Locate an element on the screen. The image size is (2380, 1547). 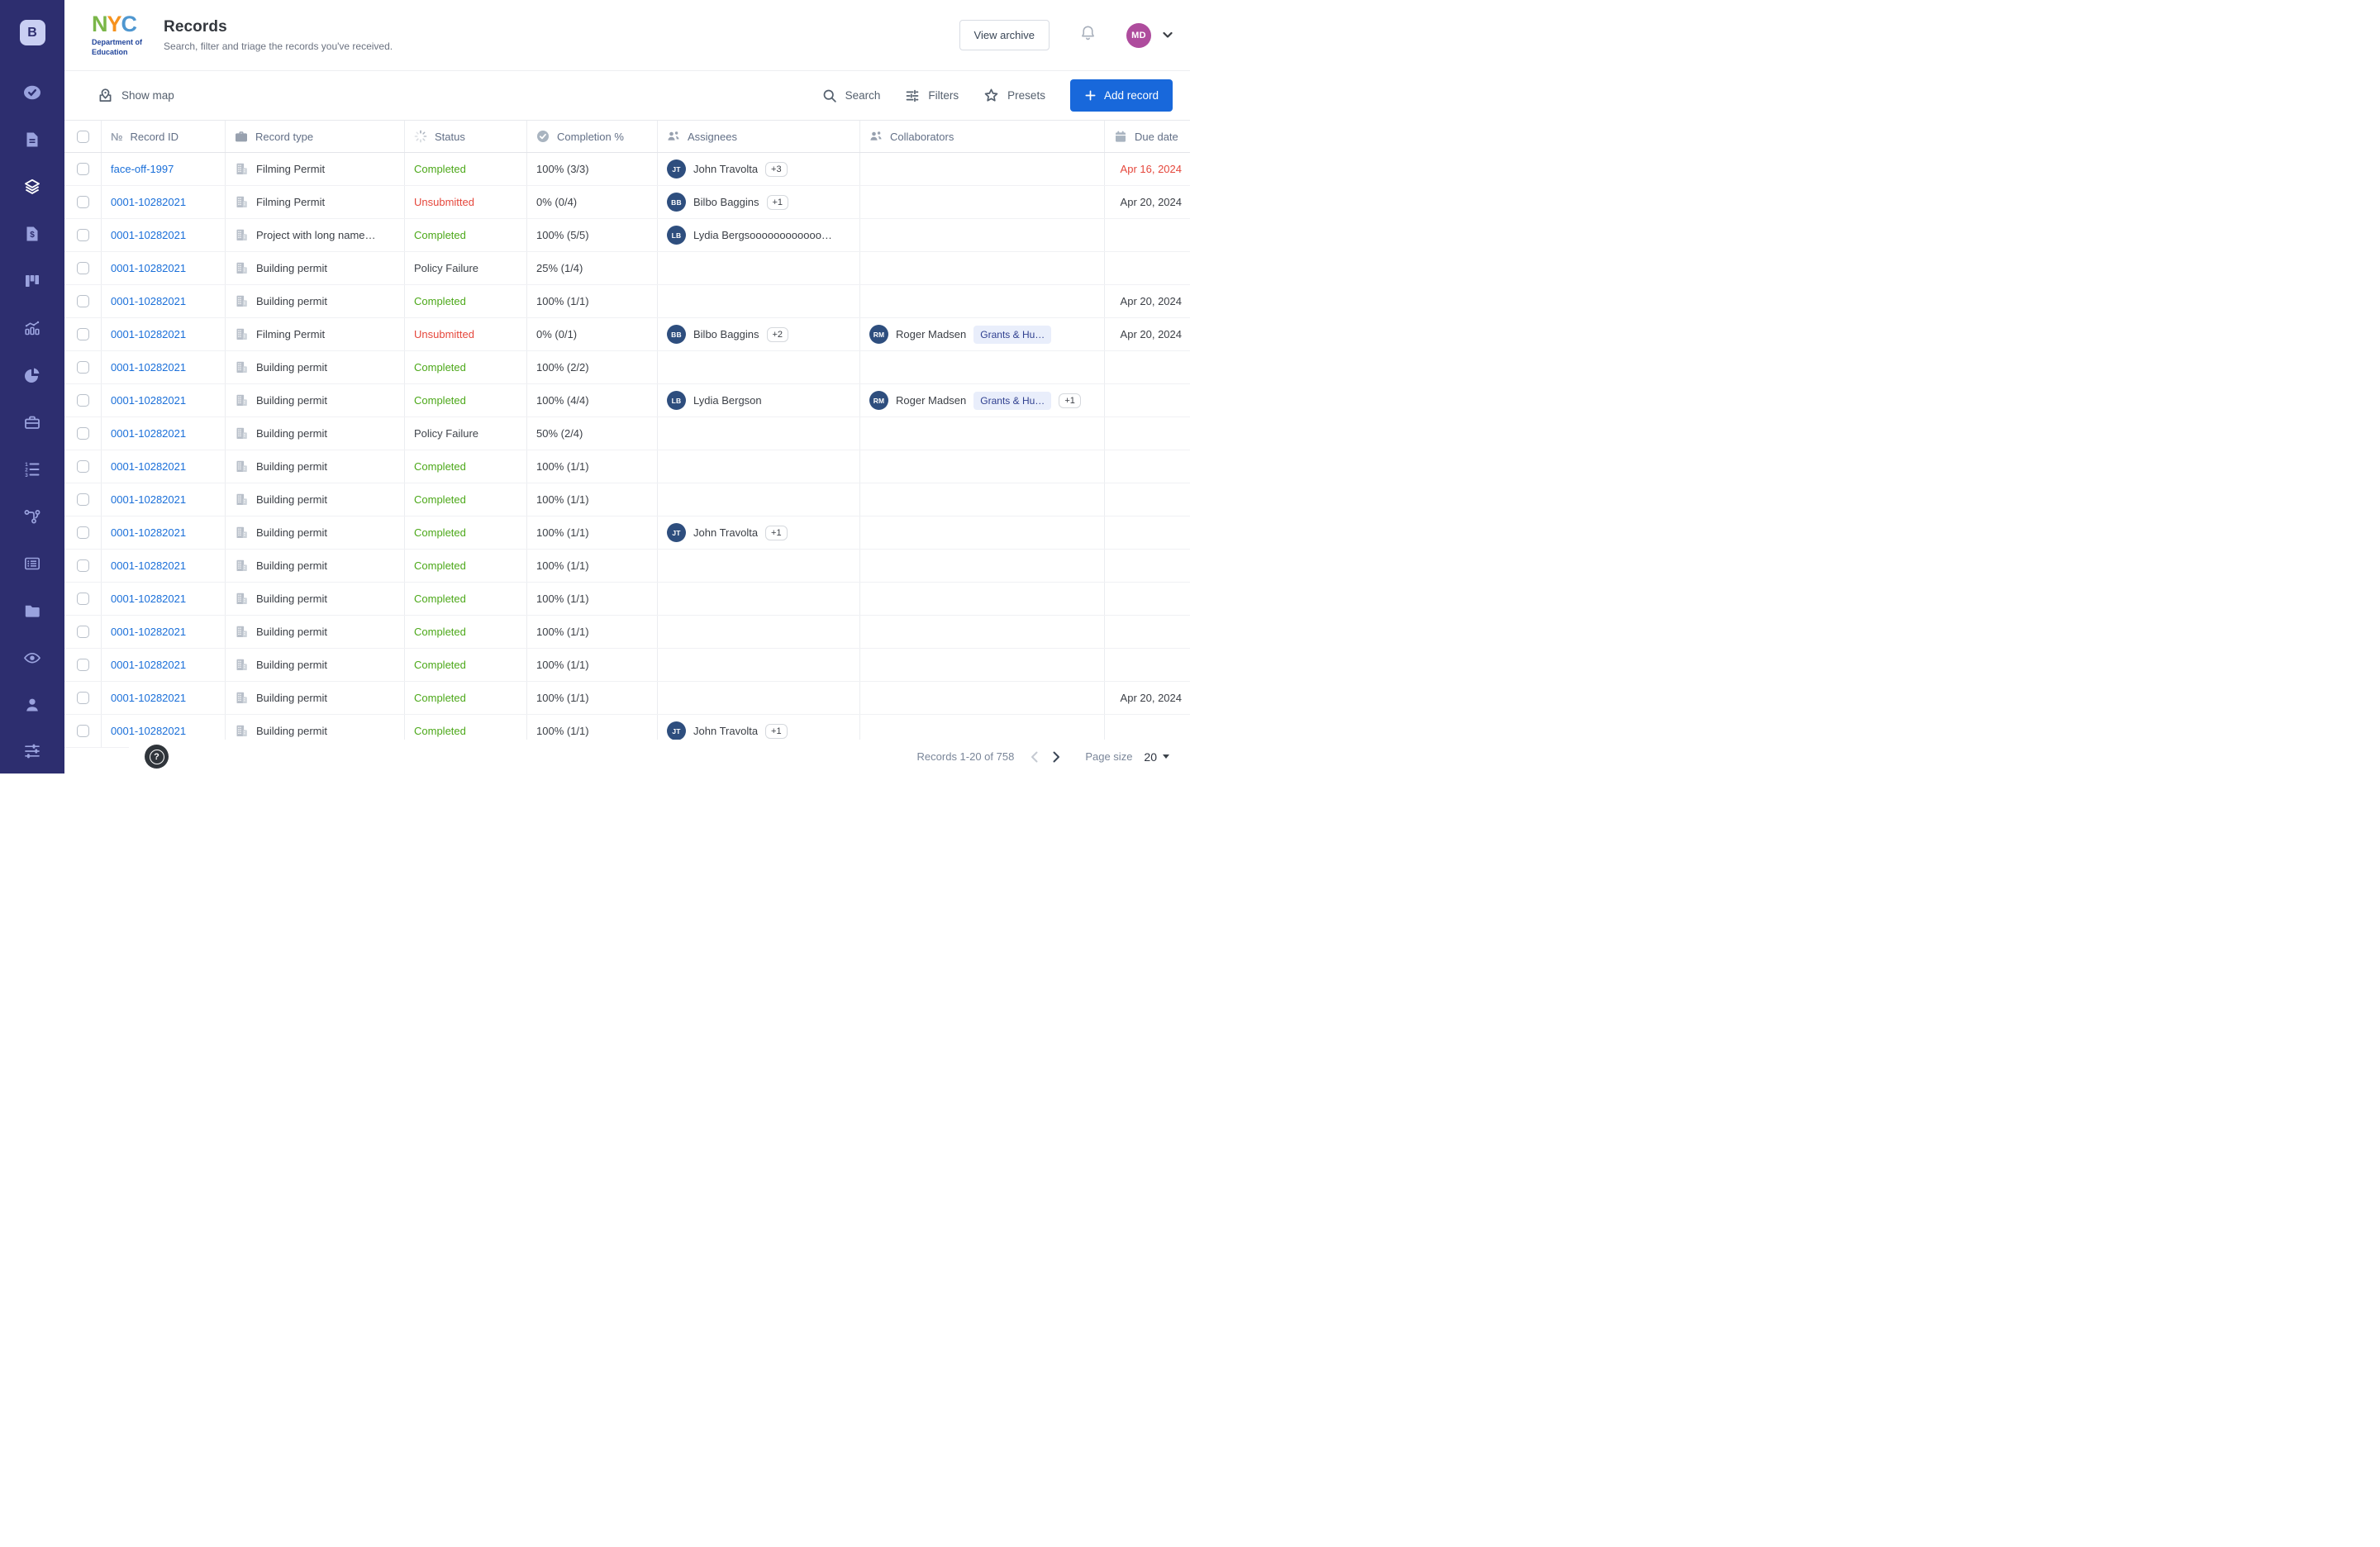
assignees-cell is located at coordinates (759, 632).